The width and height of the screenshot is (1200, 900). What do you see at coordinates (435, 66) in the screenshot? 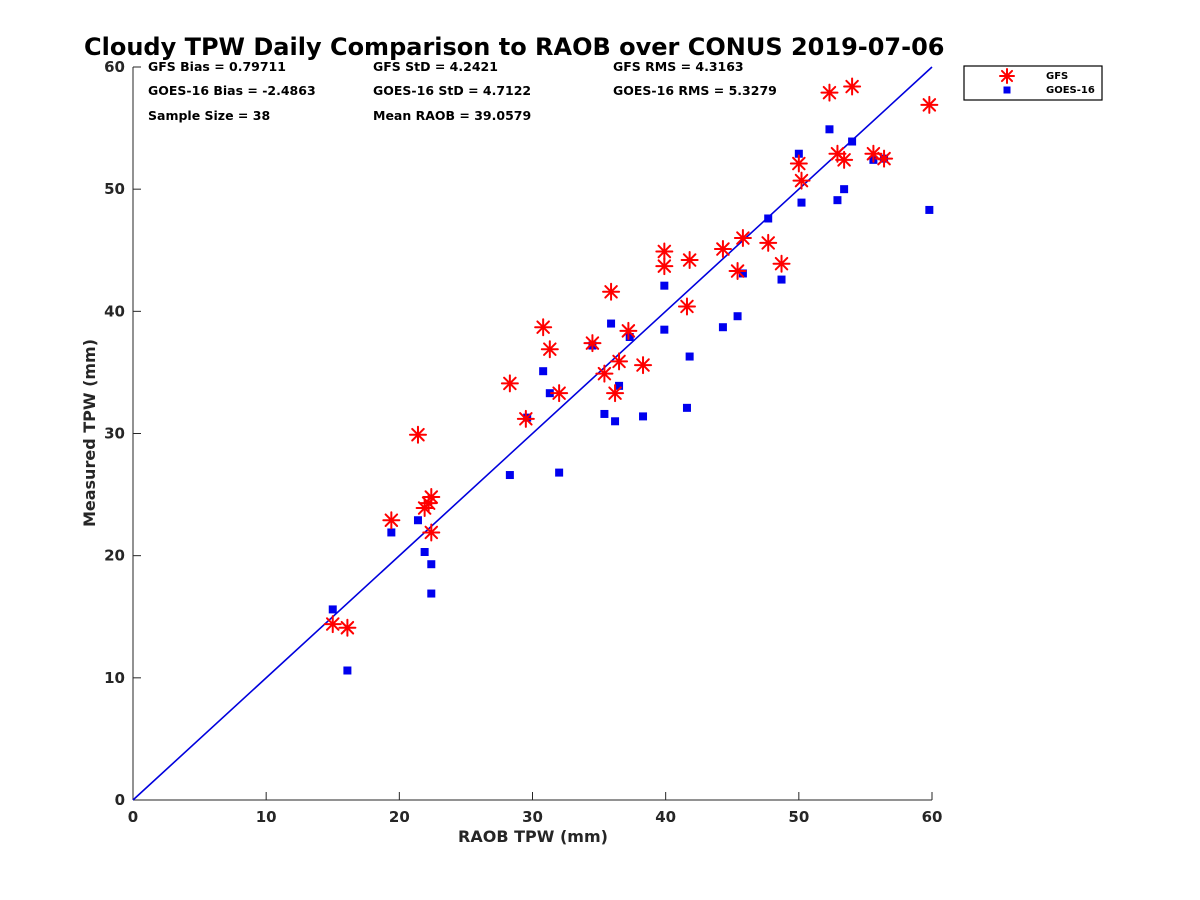
I see `stat-gfs-std: GFS StD = 4.2421` at bounding box center [435, 66].